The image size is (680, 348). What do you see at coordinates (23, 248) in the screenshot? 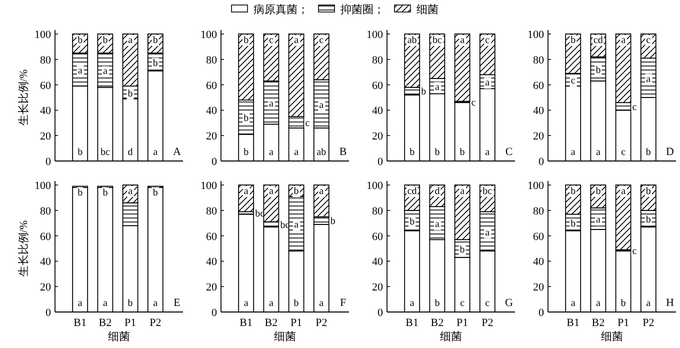
I see `y-axis-title: 生长比例/%` at bounding box center [23, 248].